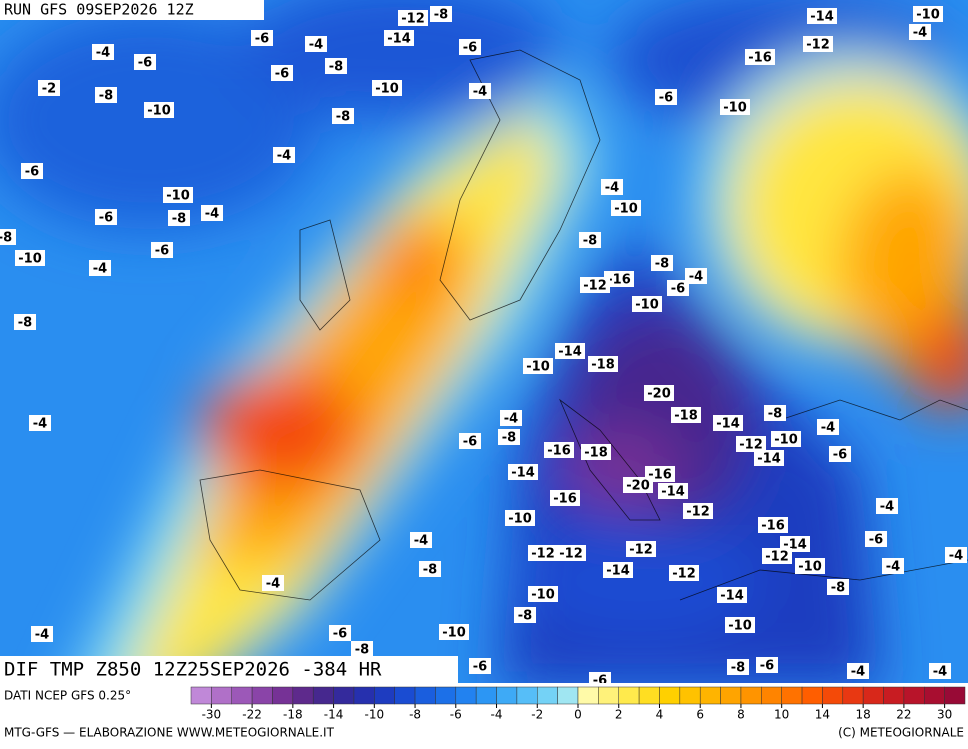 Image resolution: width=968 pixels, height=749 pixels. What do you see at coordinates (252, 715) in the screenshot?
I see `colorbar-label: -22` at bounding box center [252, 715].